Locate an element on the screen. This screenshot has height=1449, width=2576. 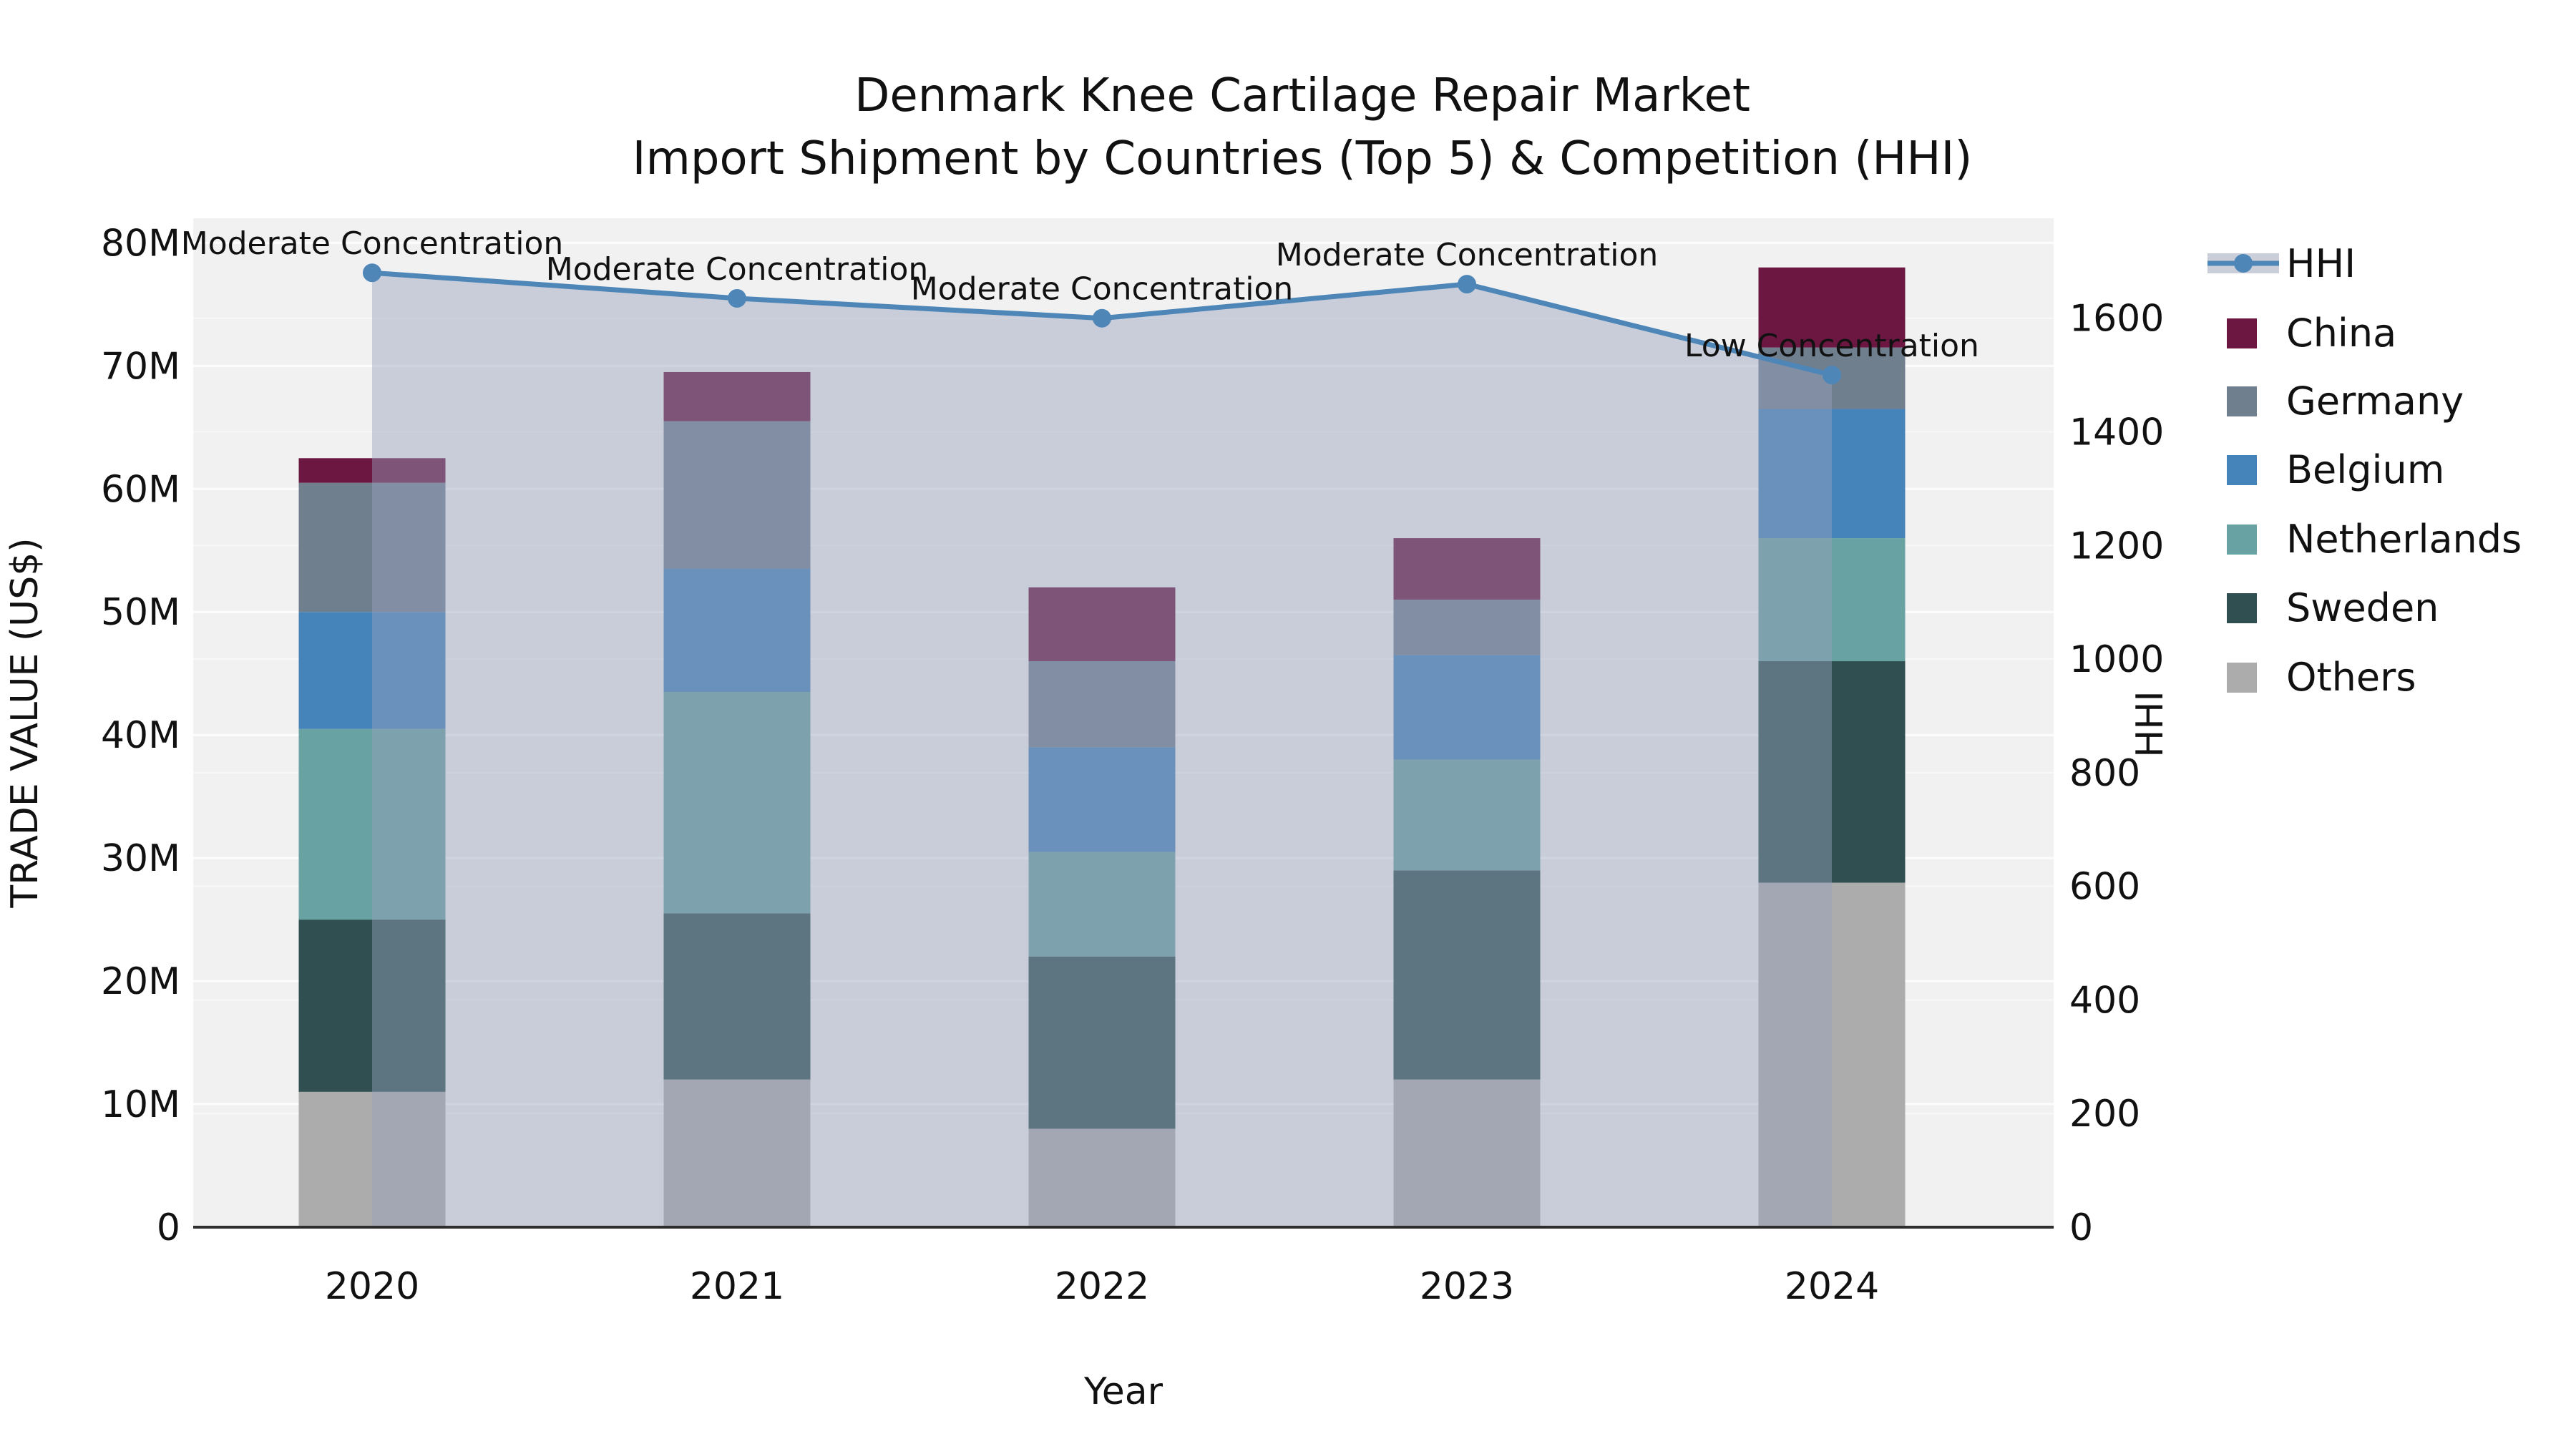
legend-item-germany: Germany is located at coordinates (2345, 401).